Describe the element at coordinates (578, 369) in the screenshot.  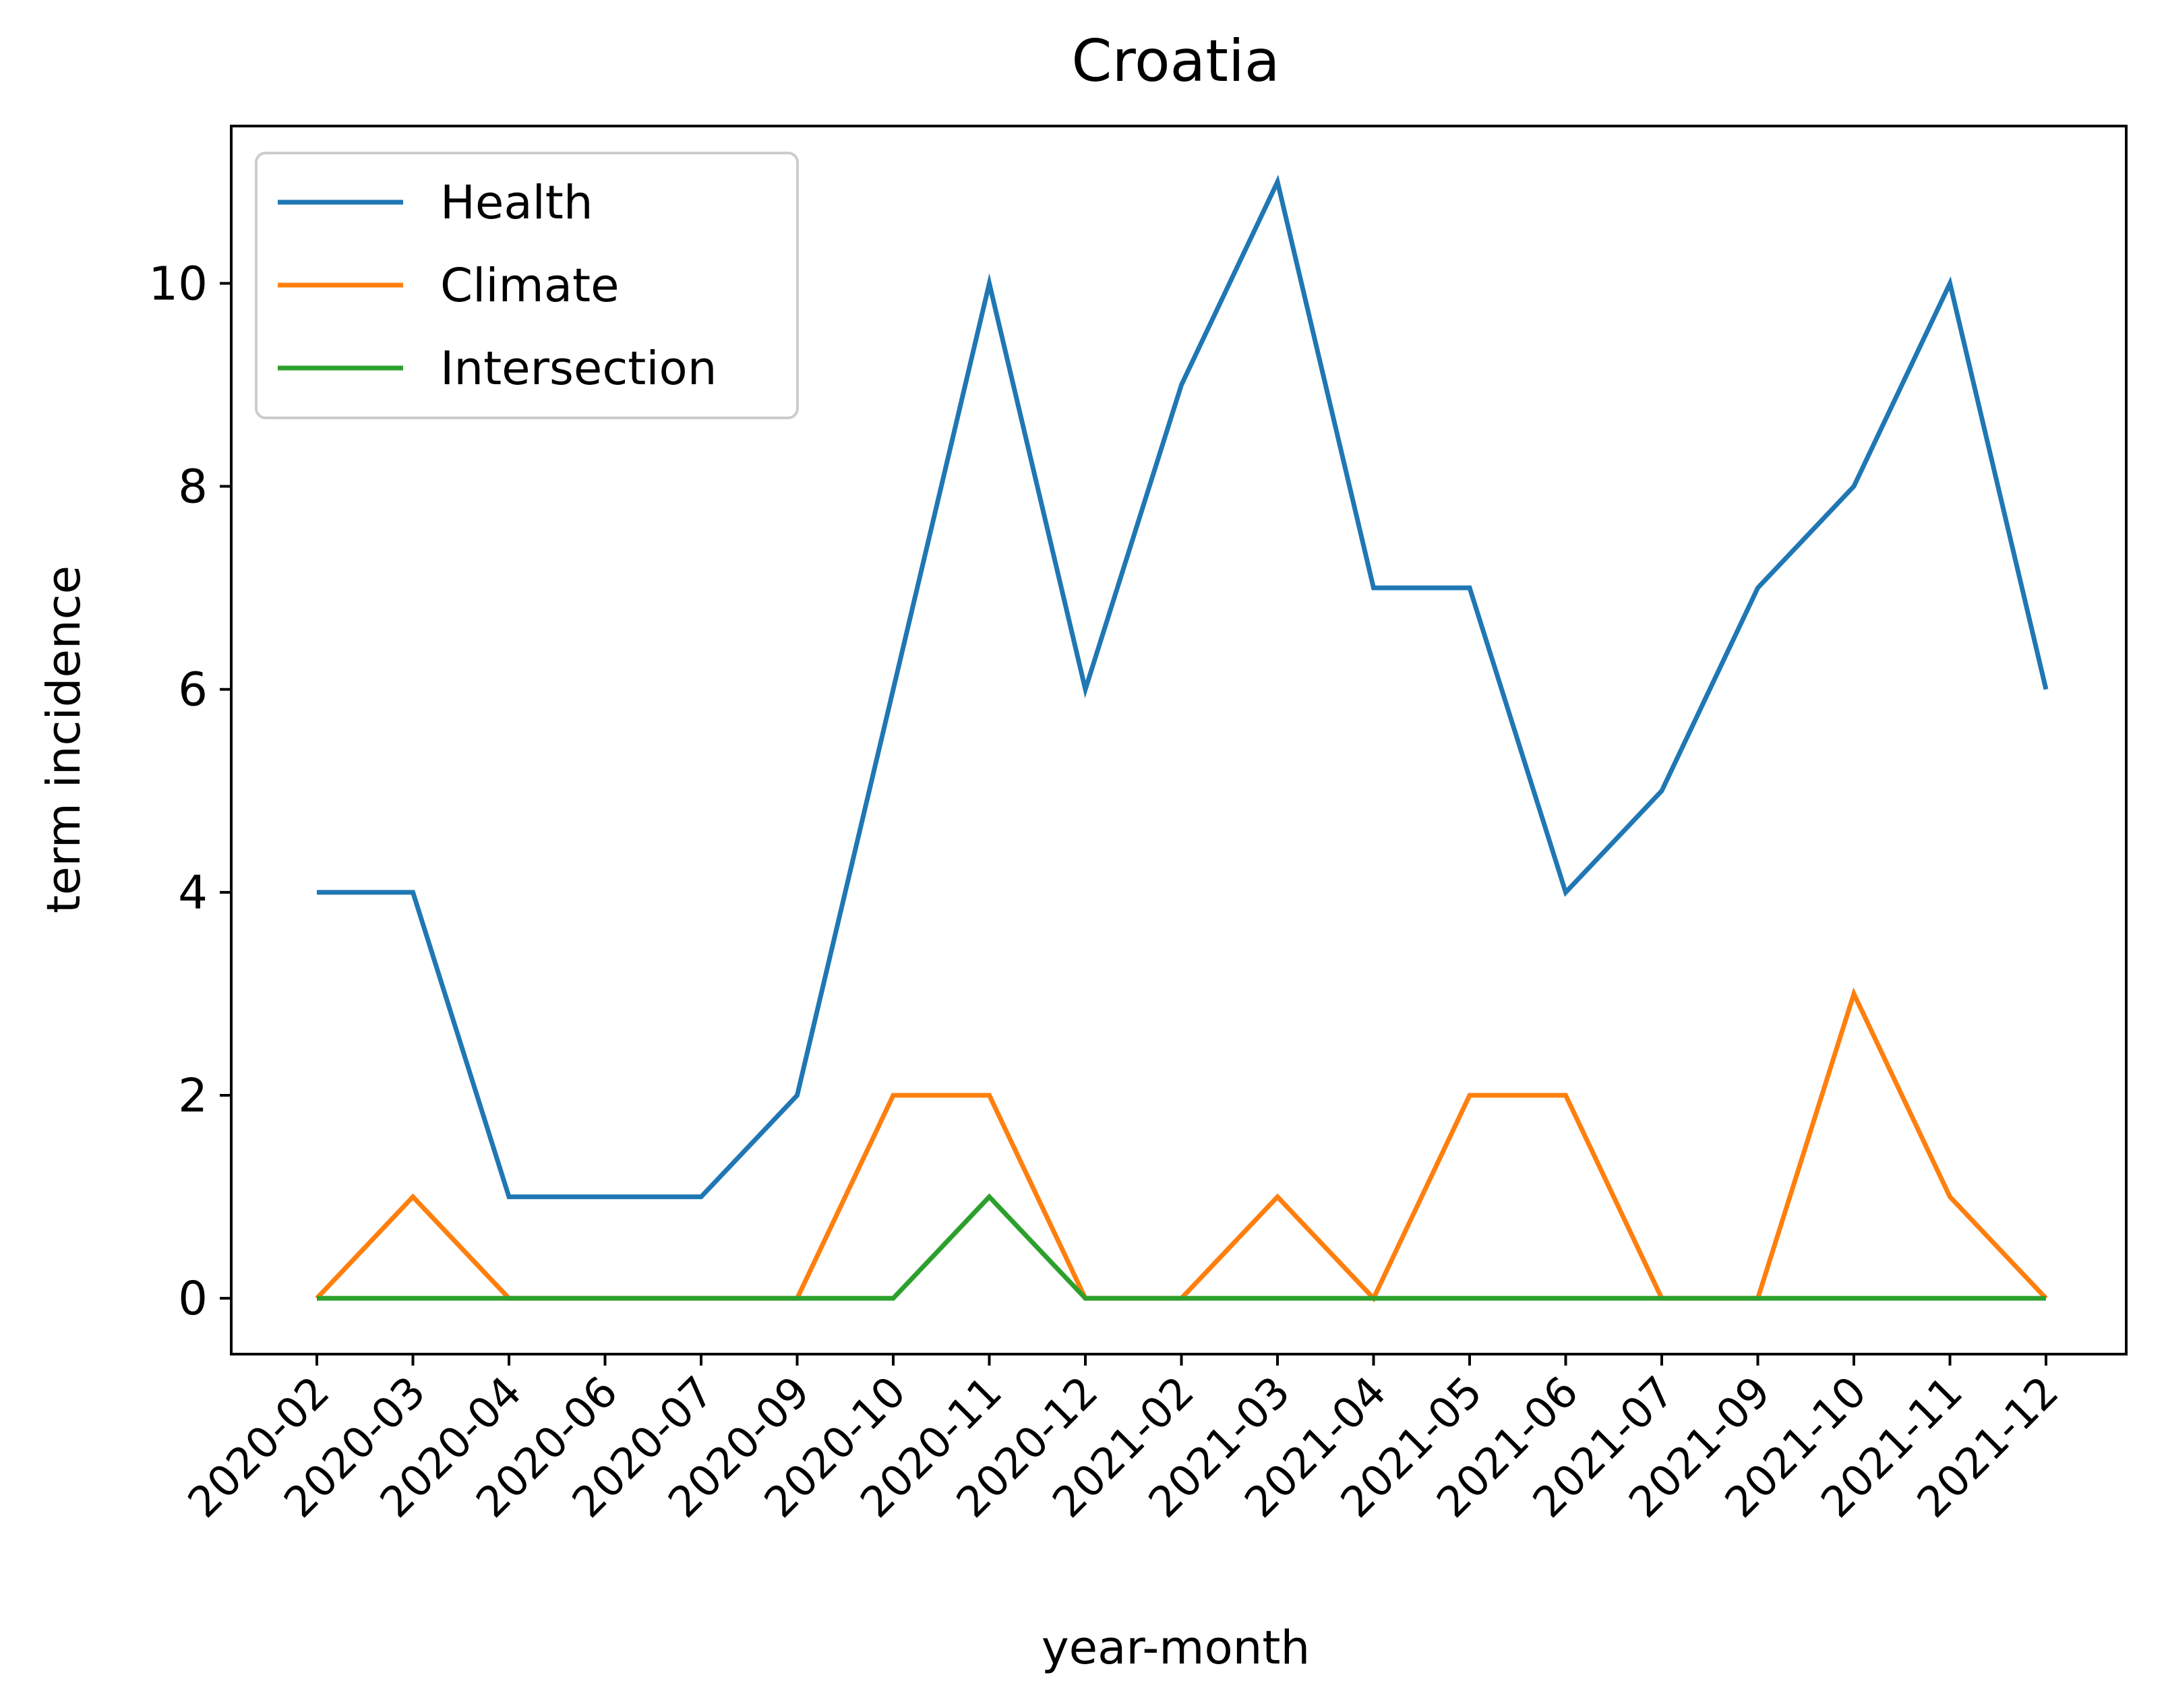
I see `legend-label: Intersection` at that location.